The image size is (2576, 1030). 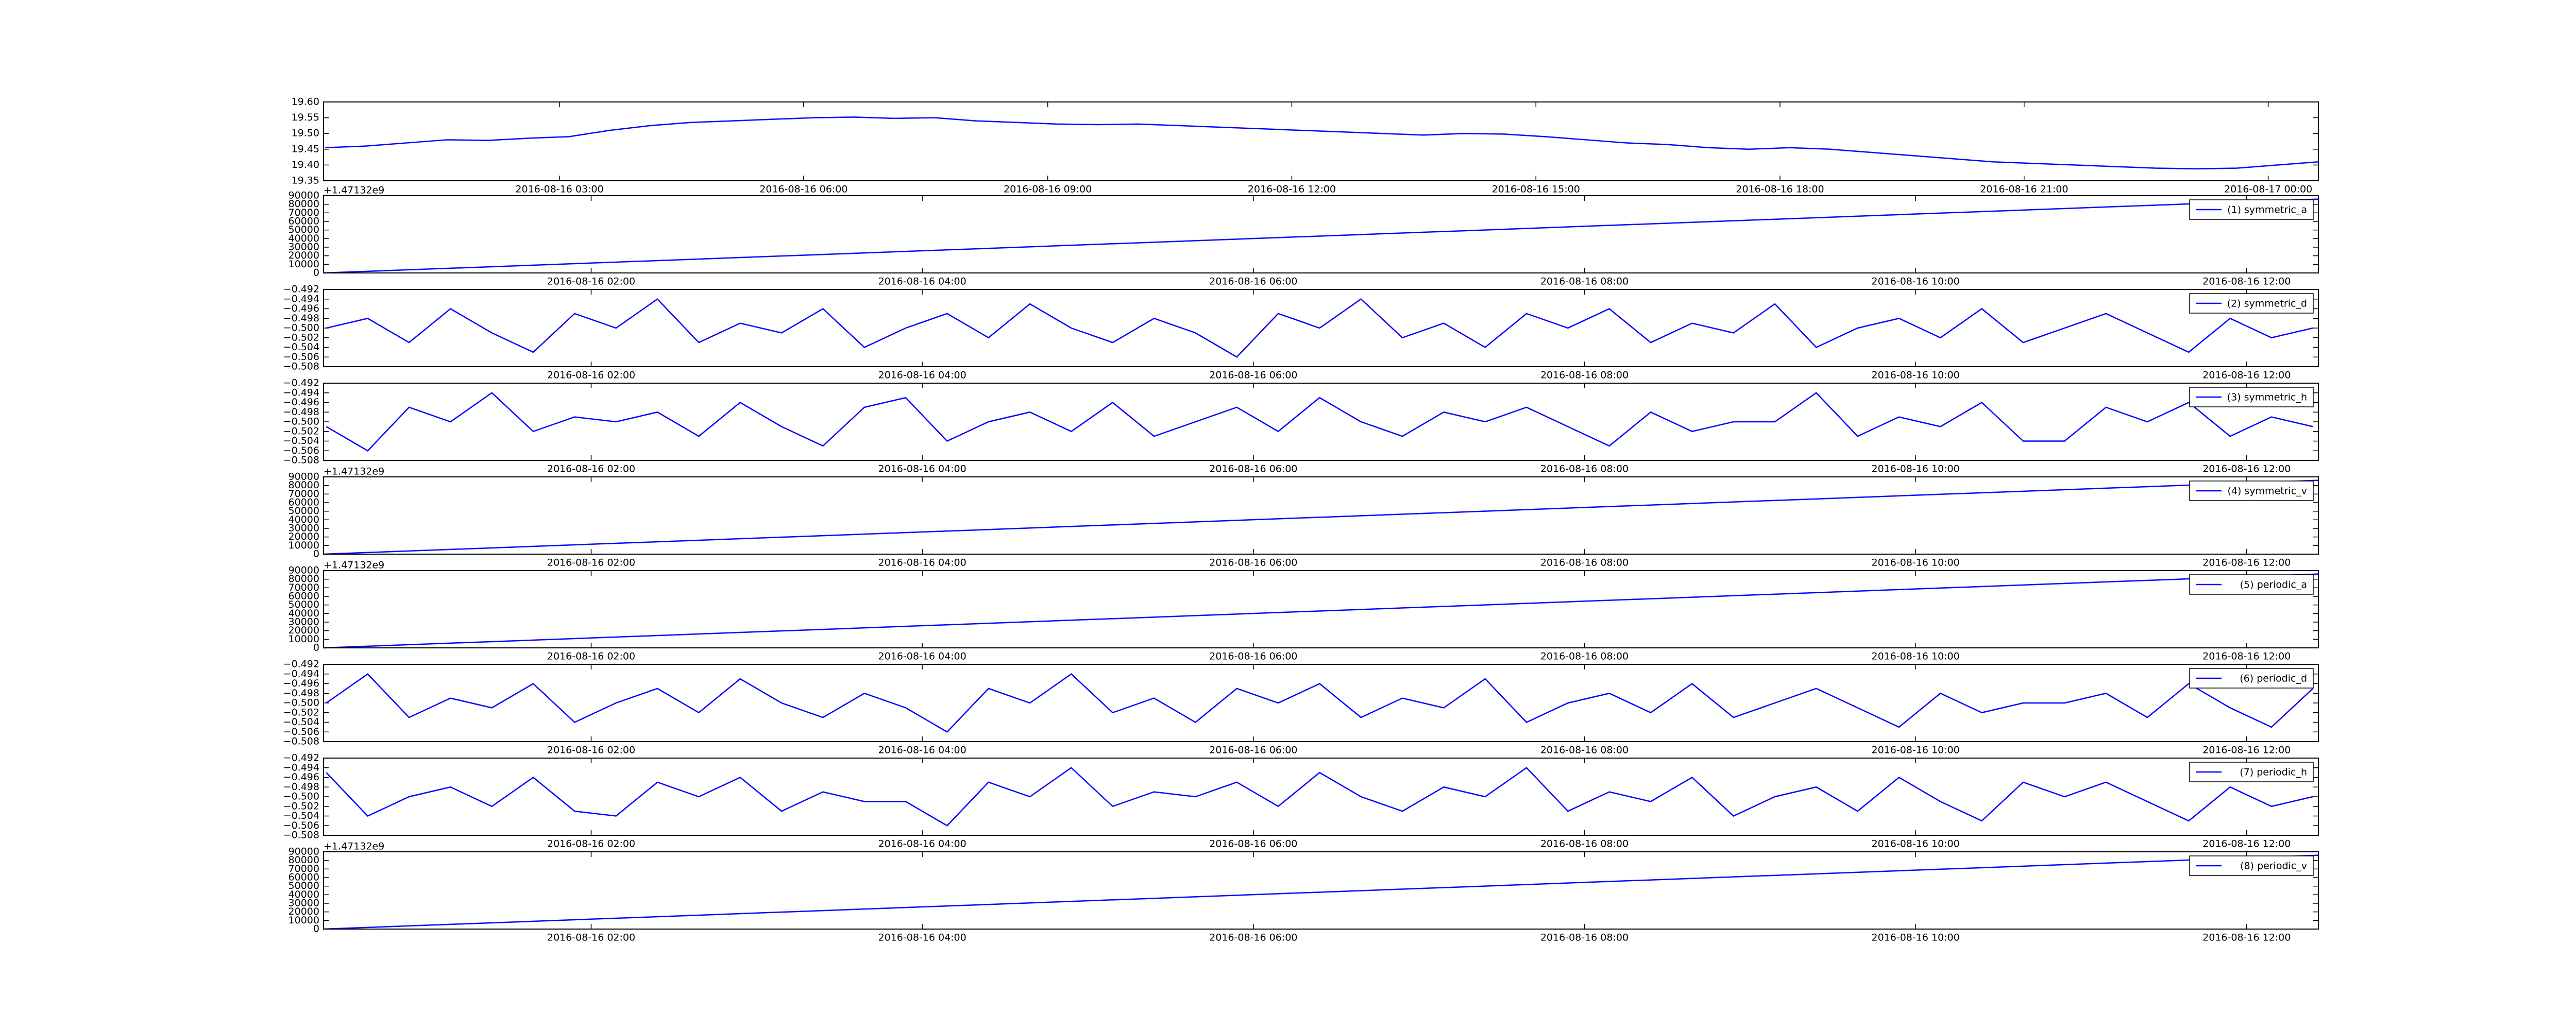 I want to click on axes-background, so click(x=1321, y=797).